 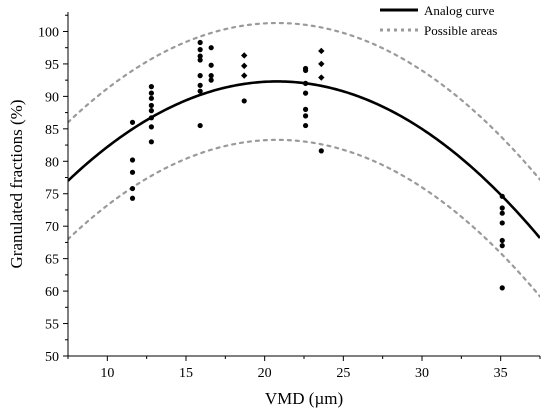 What do you see at coordinates (52, 357) in the screenshot?
I see `y-tick-label: 50` at bounding box center [52, 357].